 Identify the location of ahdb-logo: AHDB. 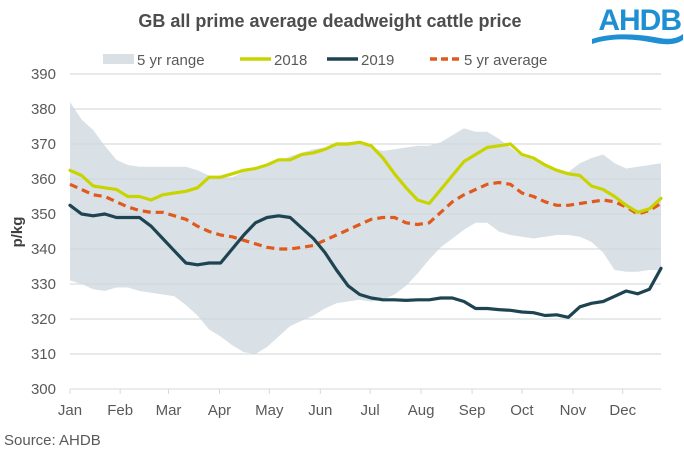
(637, 24).